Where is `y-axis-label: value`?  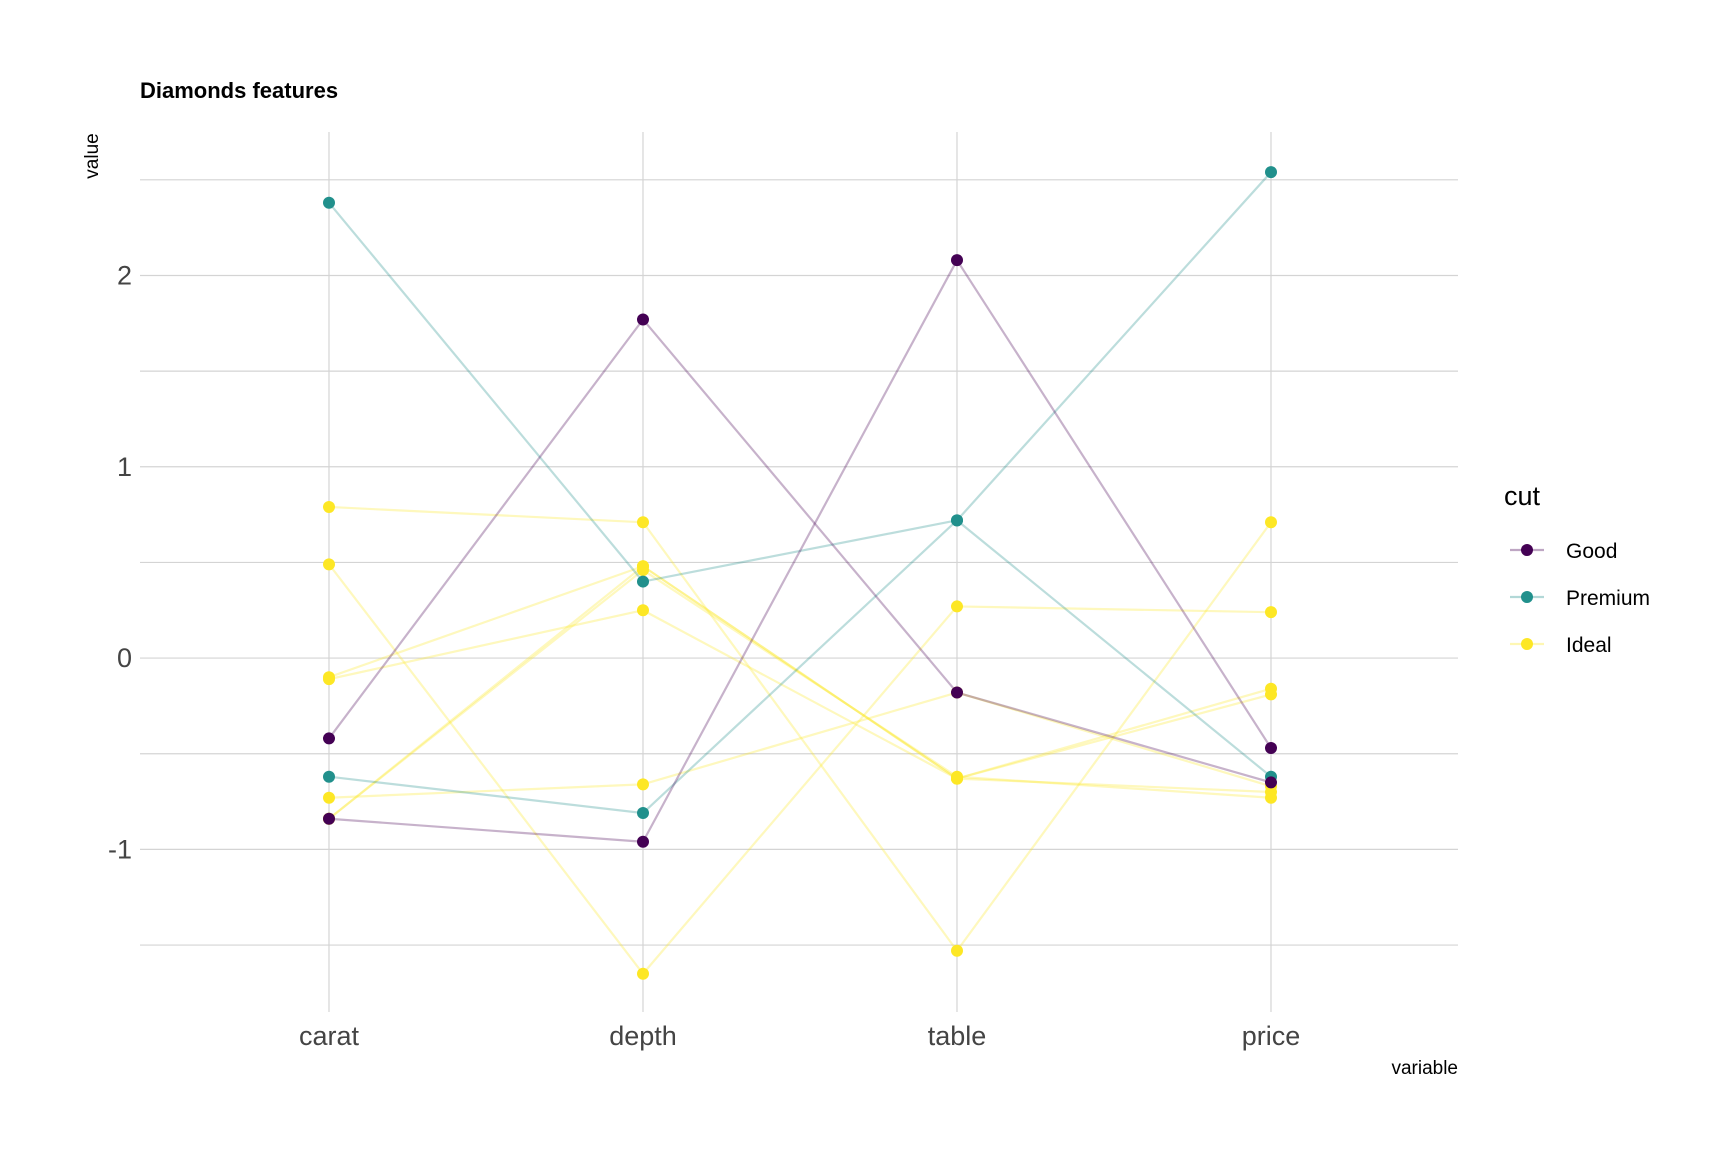 y-axis-label: value is located at coordinates (92, 155).